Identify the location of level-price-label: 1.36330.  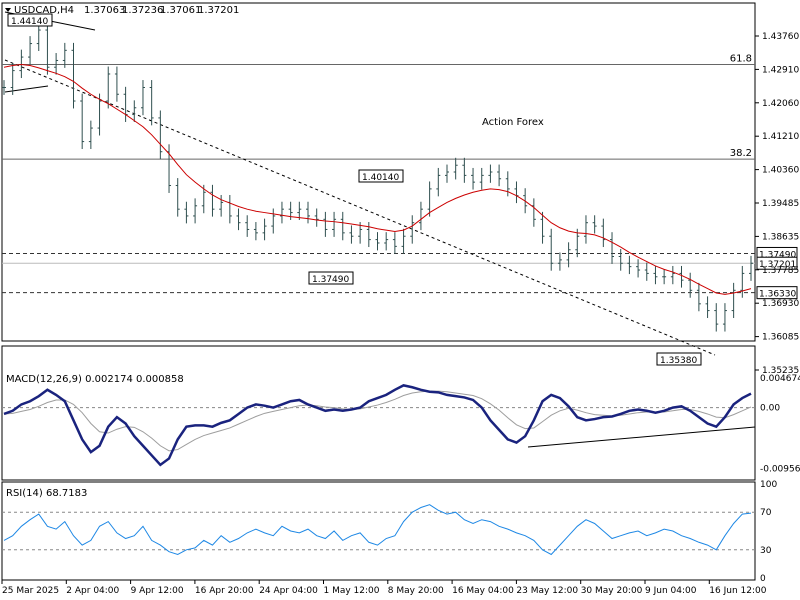
(777, 295).